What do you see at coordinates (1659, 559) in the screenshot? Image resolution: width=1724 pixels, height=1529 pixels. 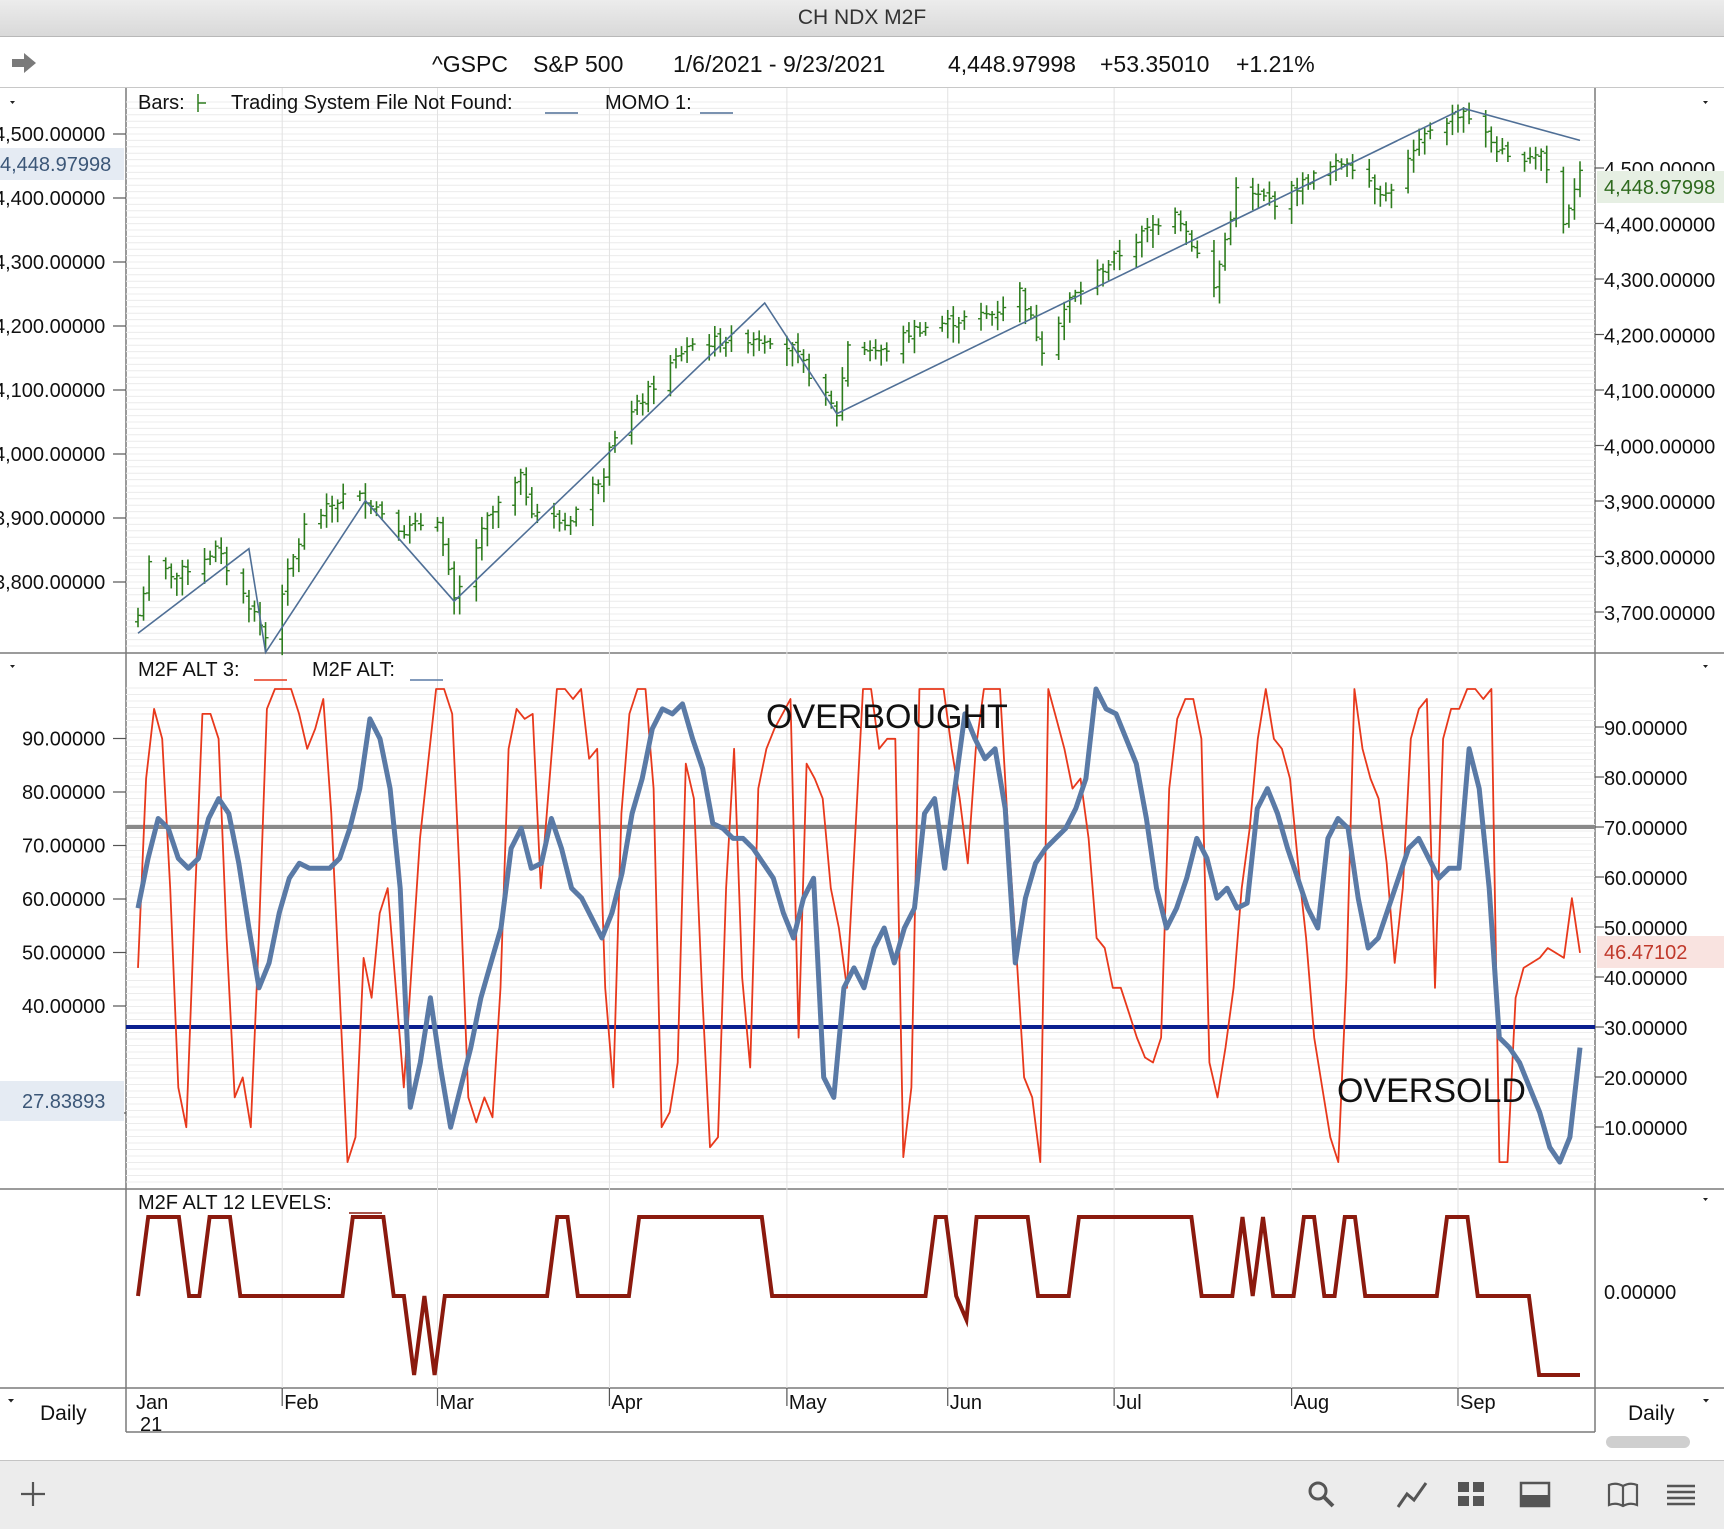 I see `price-right-tick-label: 3,800.00000` at bounding box center [1659, 559].